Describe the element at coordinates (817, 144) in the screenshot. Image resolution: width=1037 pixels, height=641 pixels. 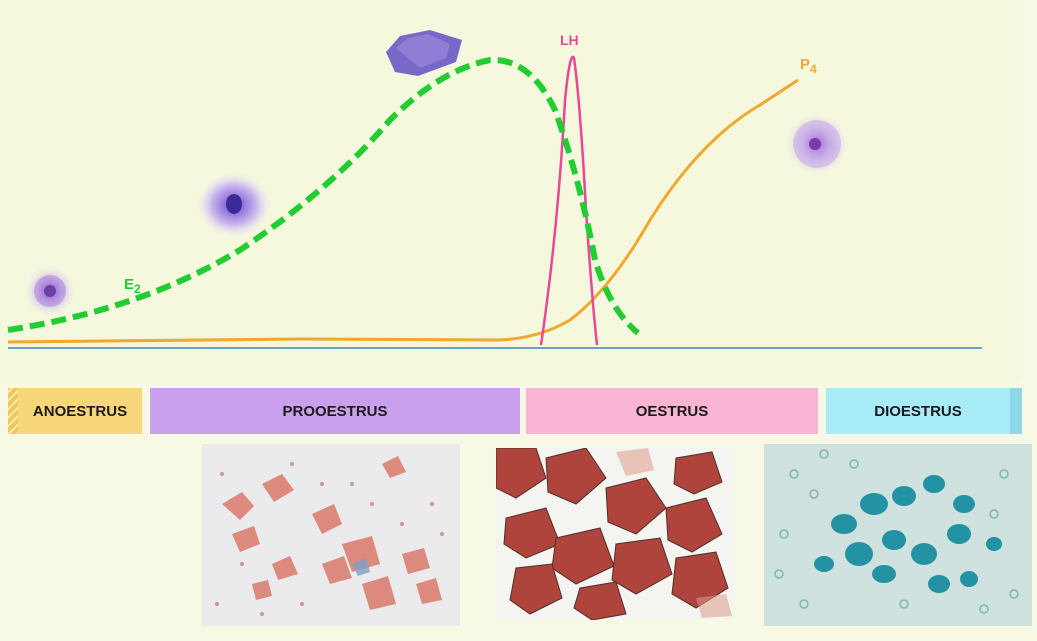
I see `dioestrus-cell-icon` at that location.